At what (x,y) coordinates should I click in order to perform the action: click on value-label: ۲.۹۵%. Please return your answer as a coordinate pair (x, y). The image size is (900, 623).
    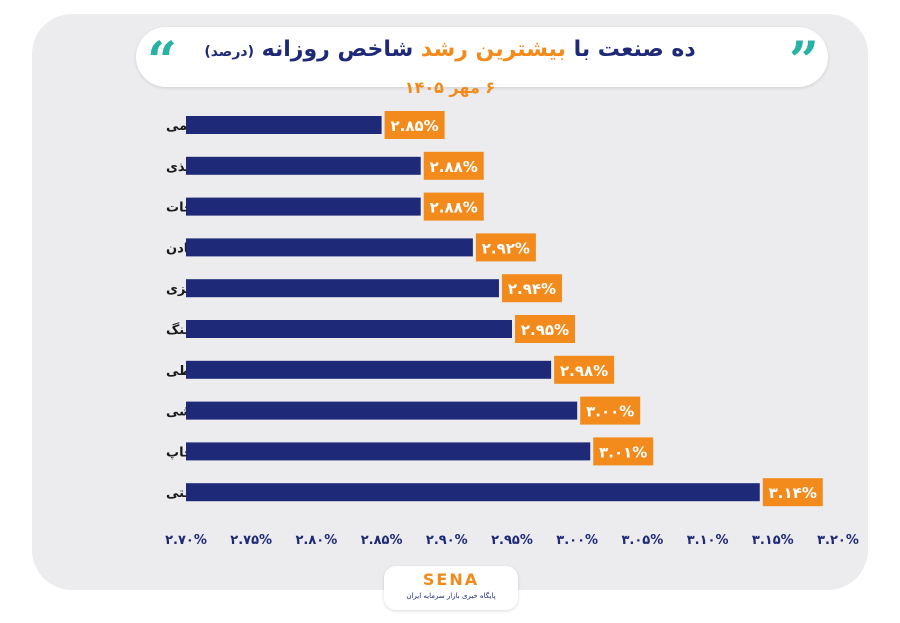
    Looking at the image, I should click on (545, 330).